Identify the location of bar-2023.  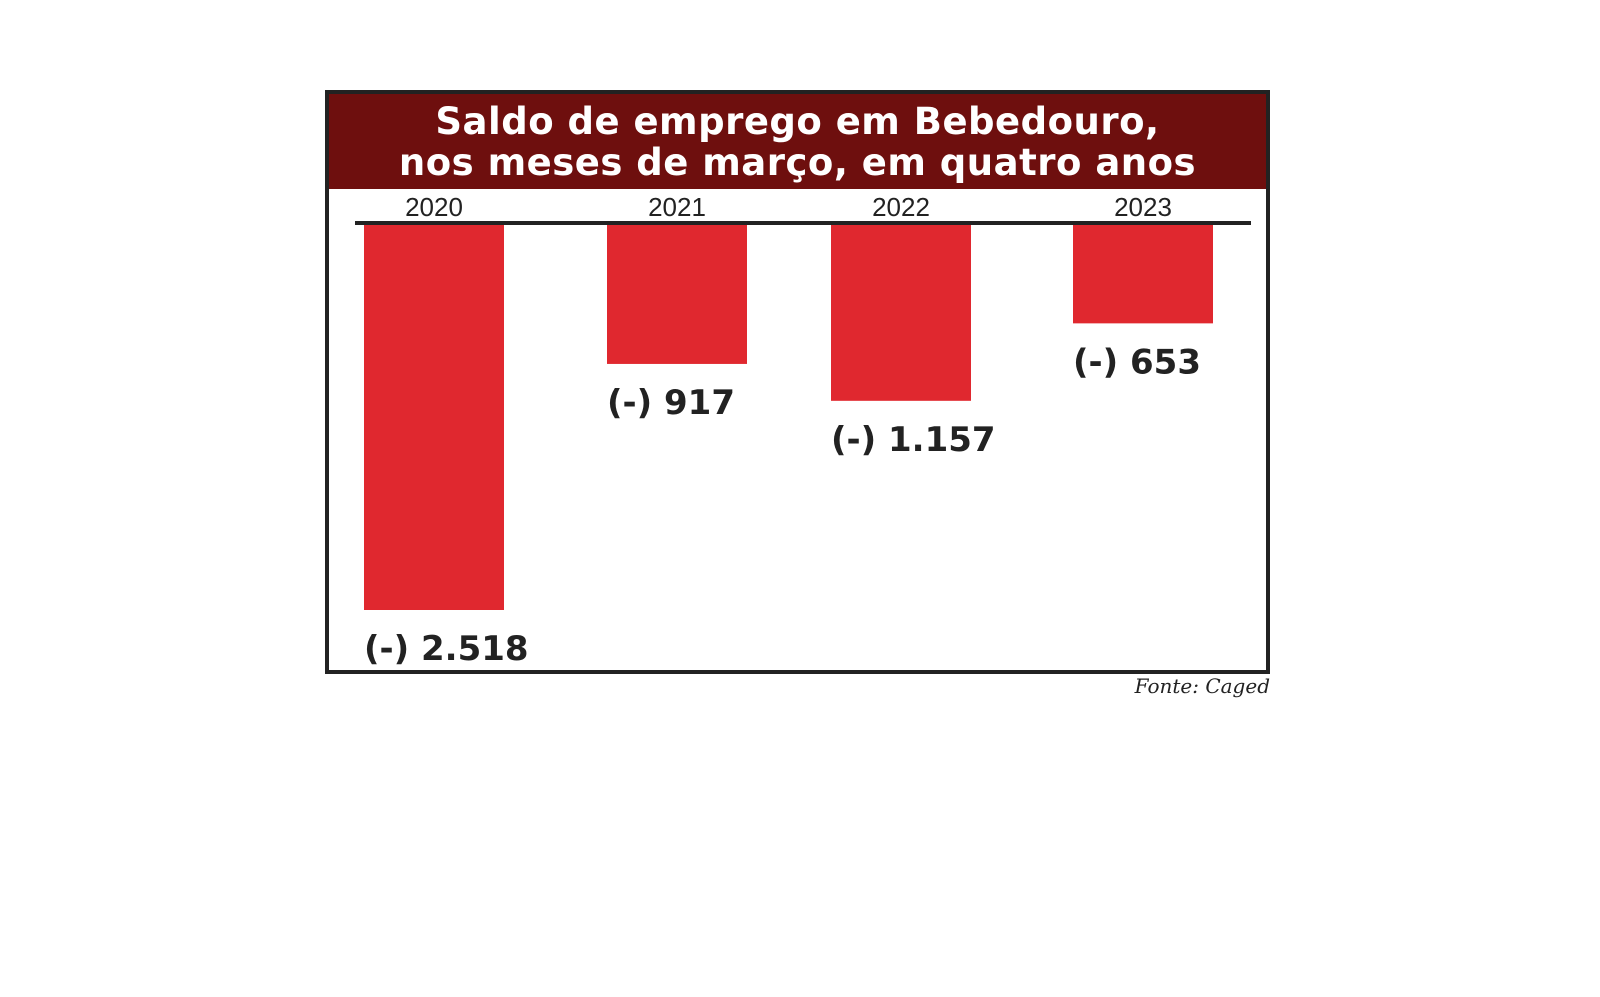
(1143, 274).